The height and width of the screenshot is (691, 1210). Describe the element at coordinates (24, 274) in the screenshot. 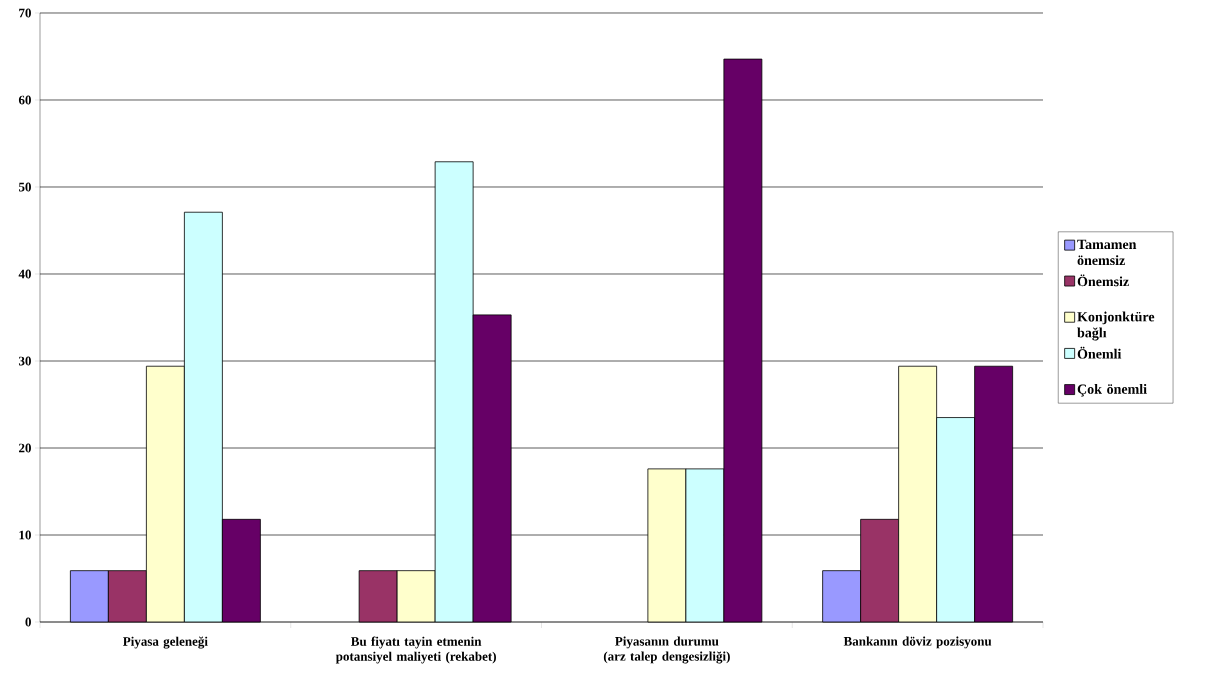

I see `y-tick-label: 40` at that location.